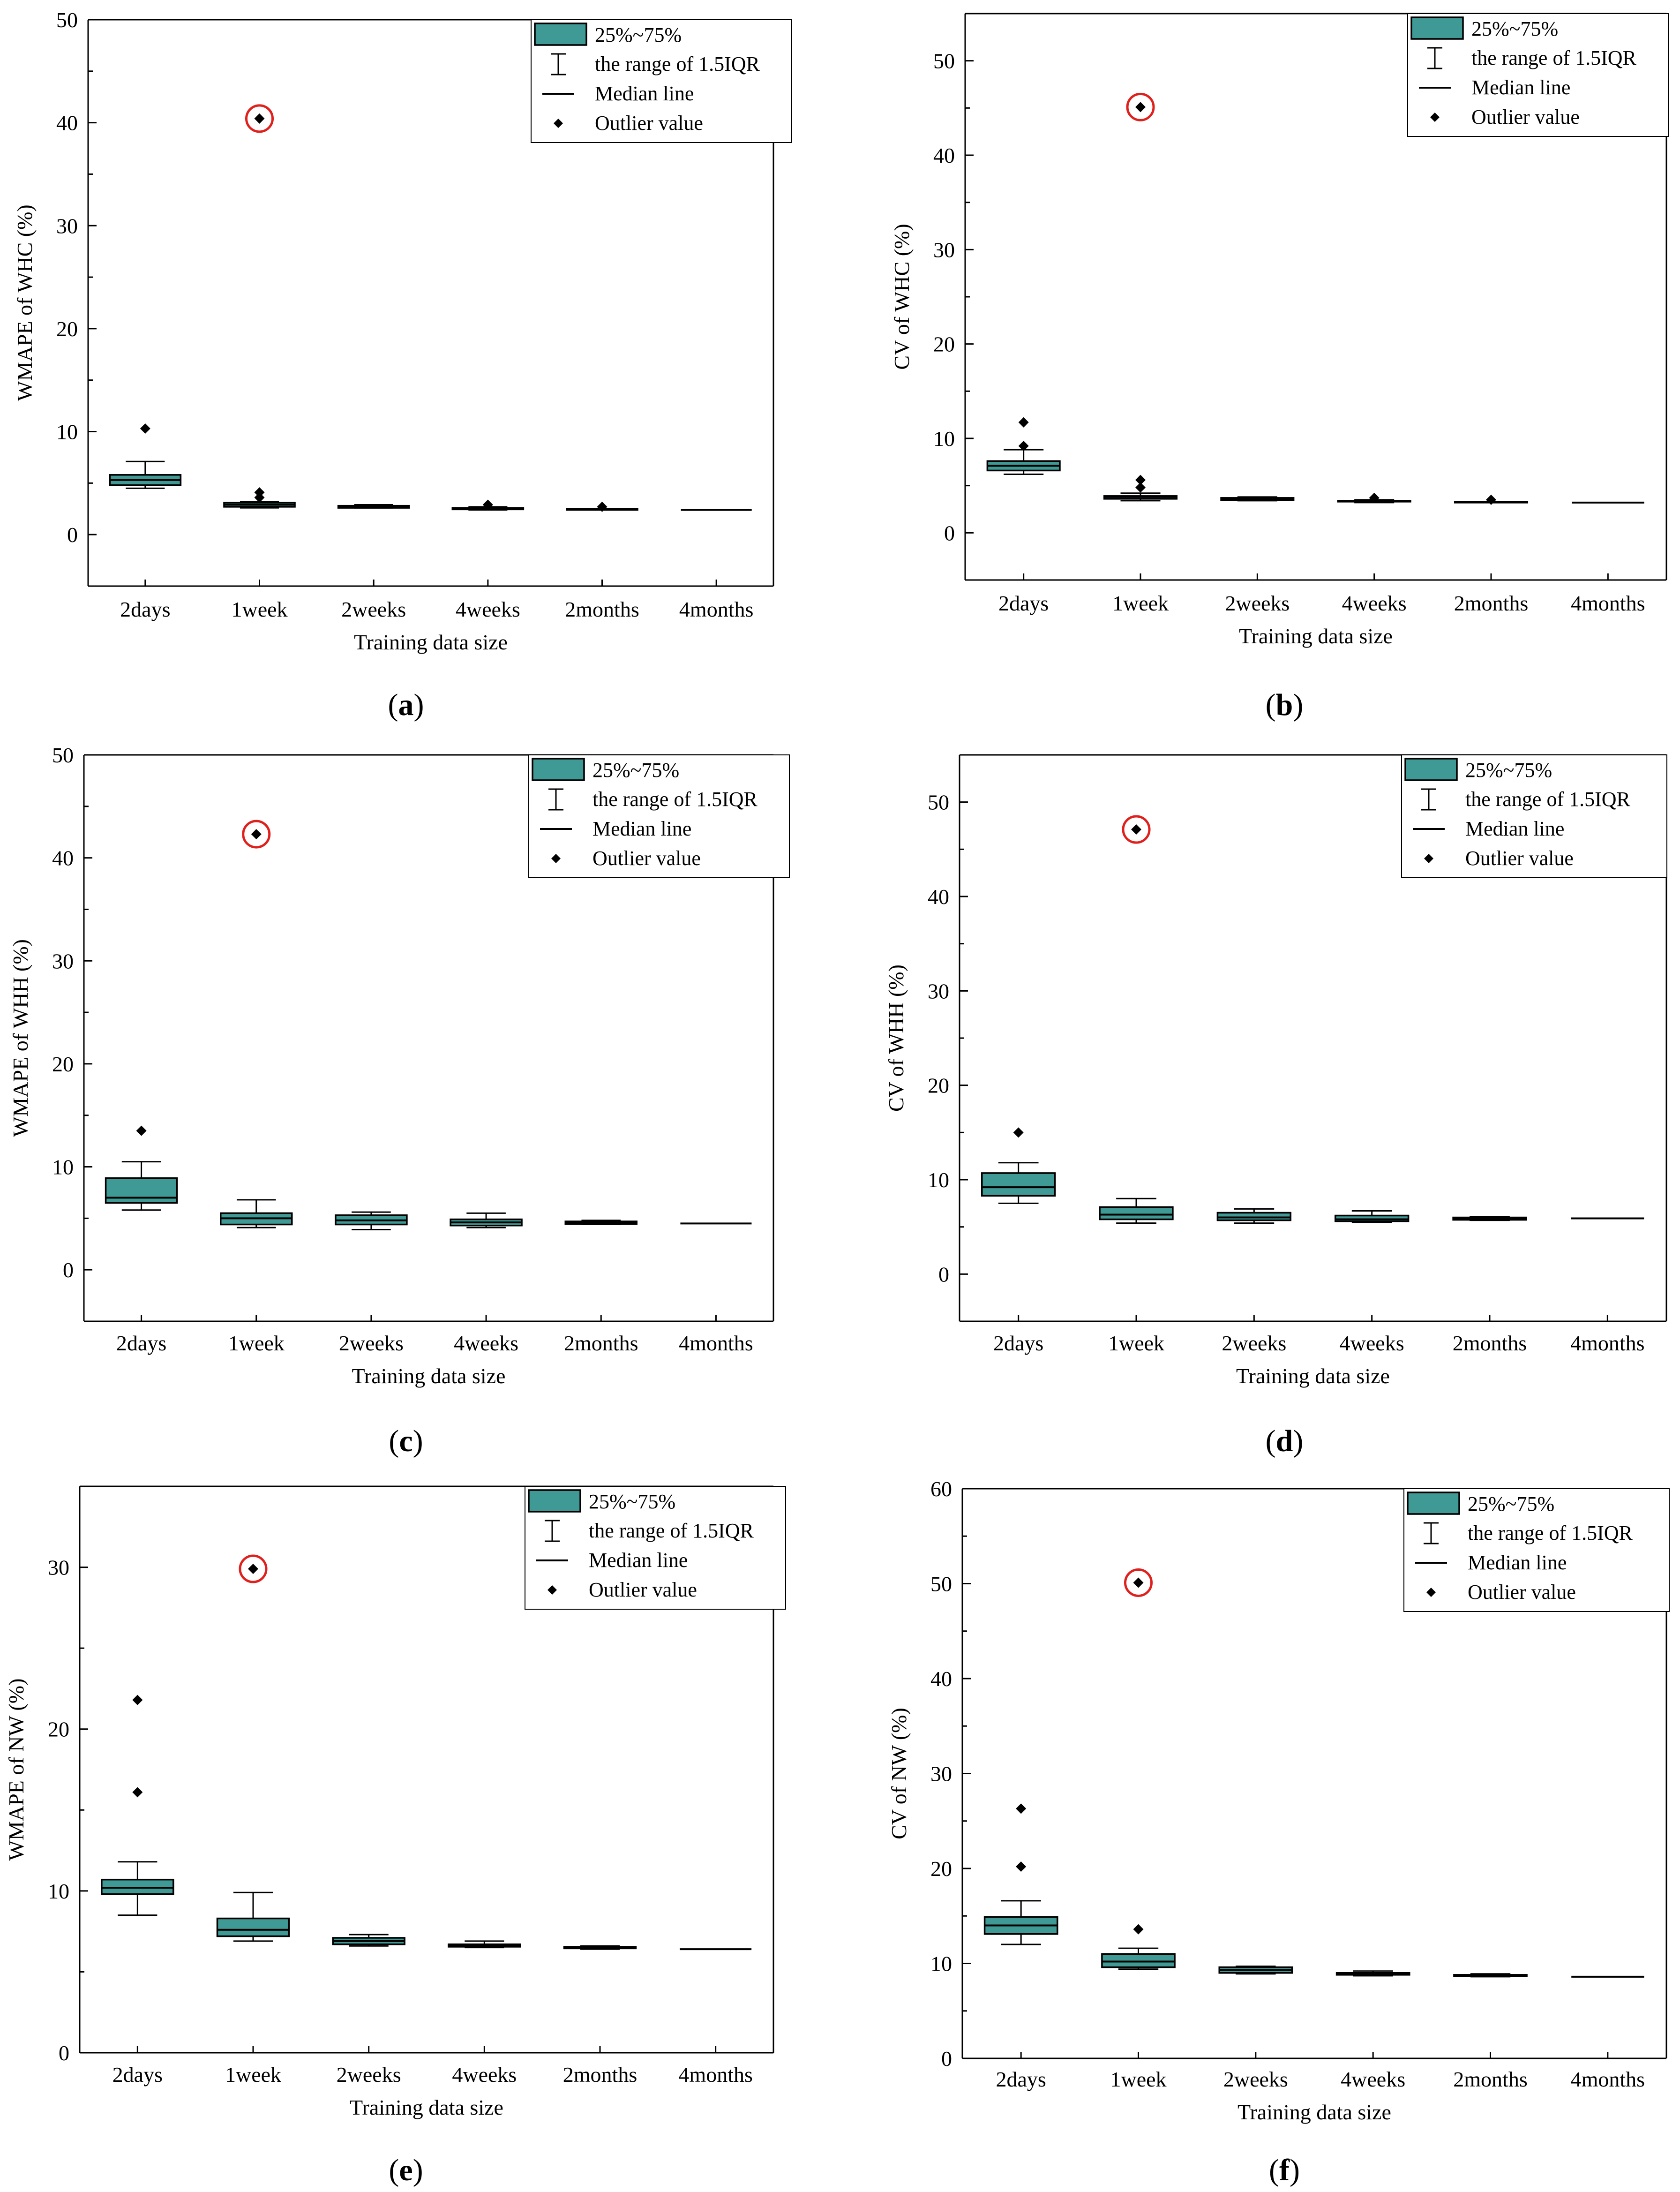  What do you see at coordinates (25, 302) in the screenshot?
I see `y-axis-title: WMAPE of WHC (%)` at bounding box center [25, 302].